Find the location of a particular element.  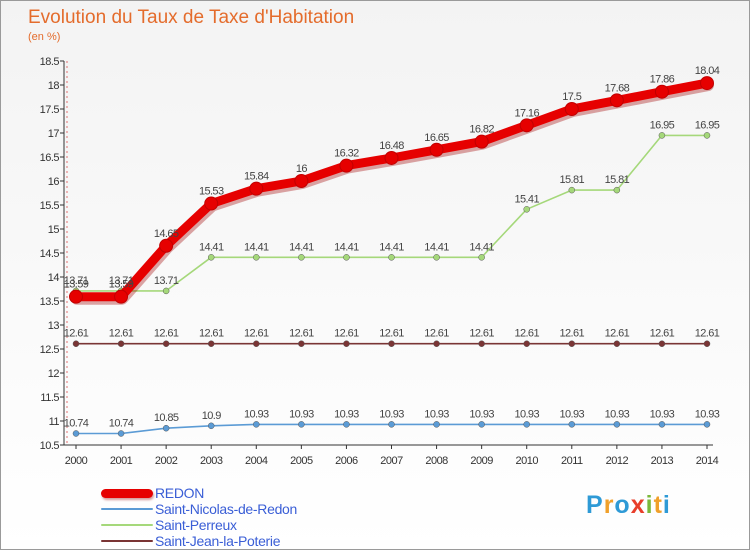

point-saint-nicolas-de-redon-2001 is located at coordinates (121, 433).